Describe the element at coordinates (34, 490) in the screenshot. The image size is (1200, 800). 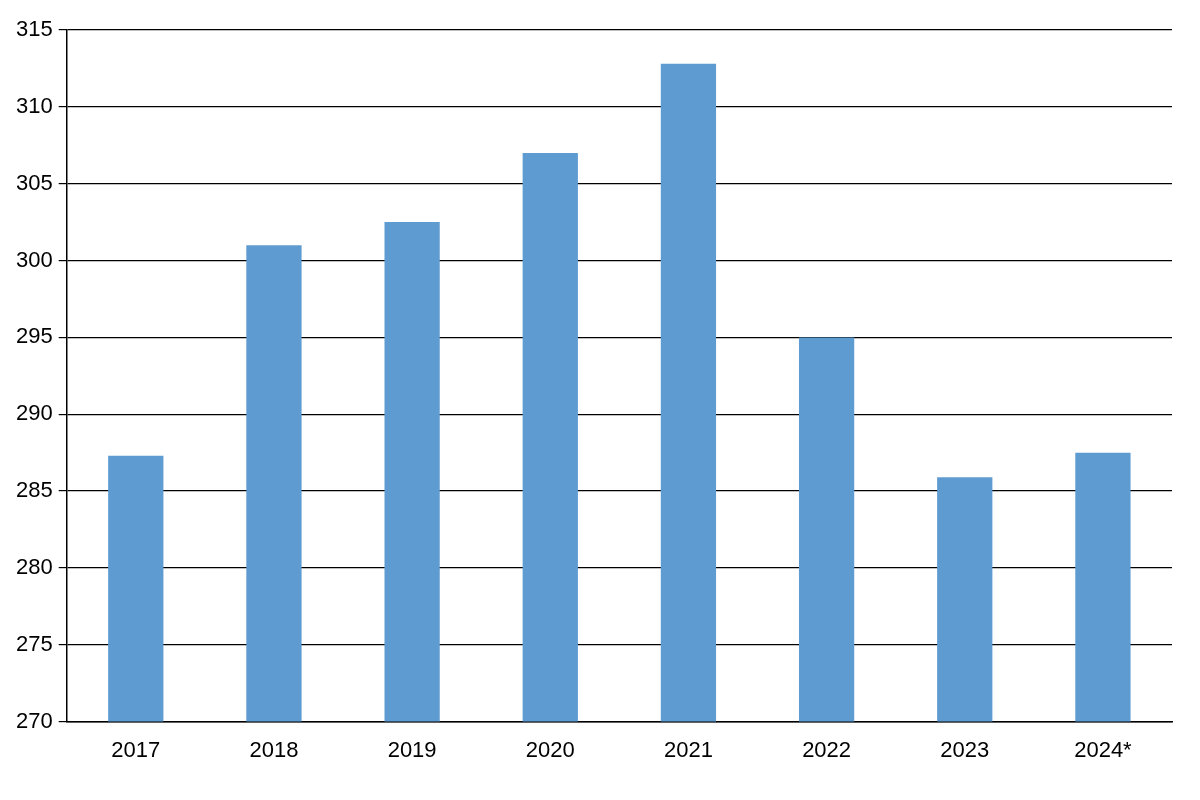
I see `y-tick-label: 285` at that location.